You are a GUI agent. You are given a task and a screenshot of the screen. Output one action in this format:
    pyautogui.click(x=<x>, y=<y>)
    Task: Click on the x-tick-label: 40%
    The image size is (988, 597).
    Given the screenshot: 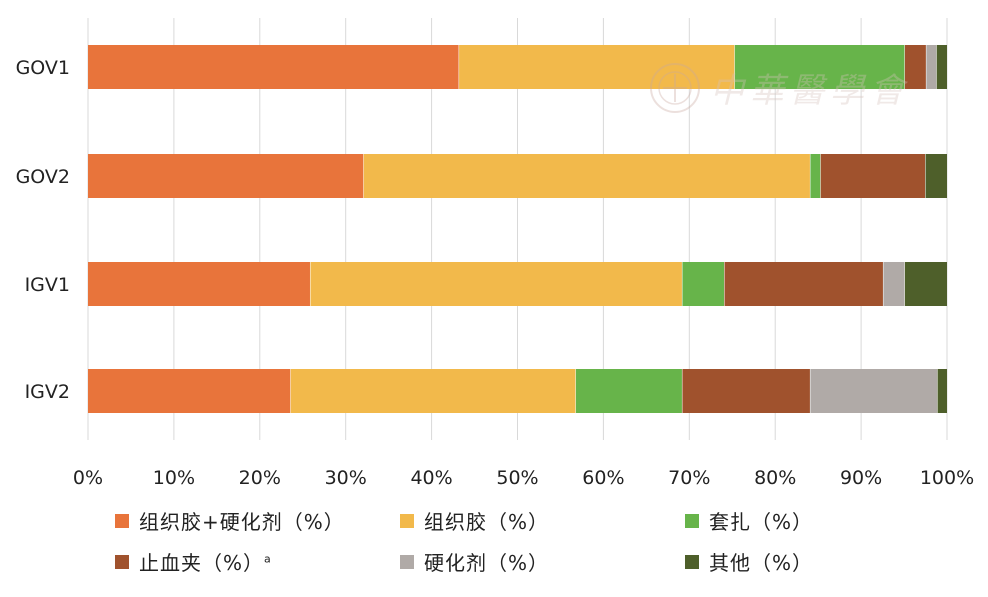 What is the action you would take?
    pyautogui.click(x=431, y=478)
    